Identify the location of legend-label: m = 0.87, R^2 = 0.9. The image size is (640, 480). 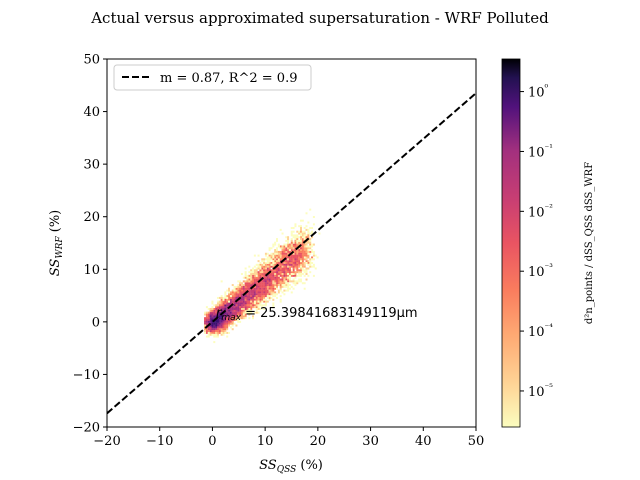
(228, 78).